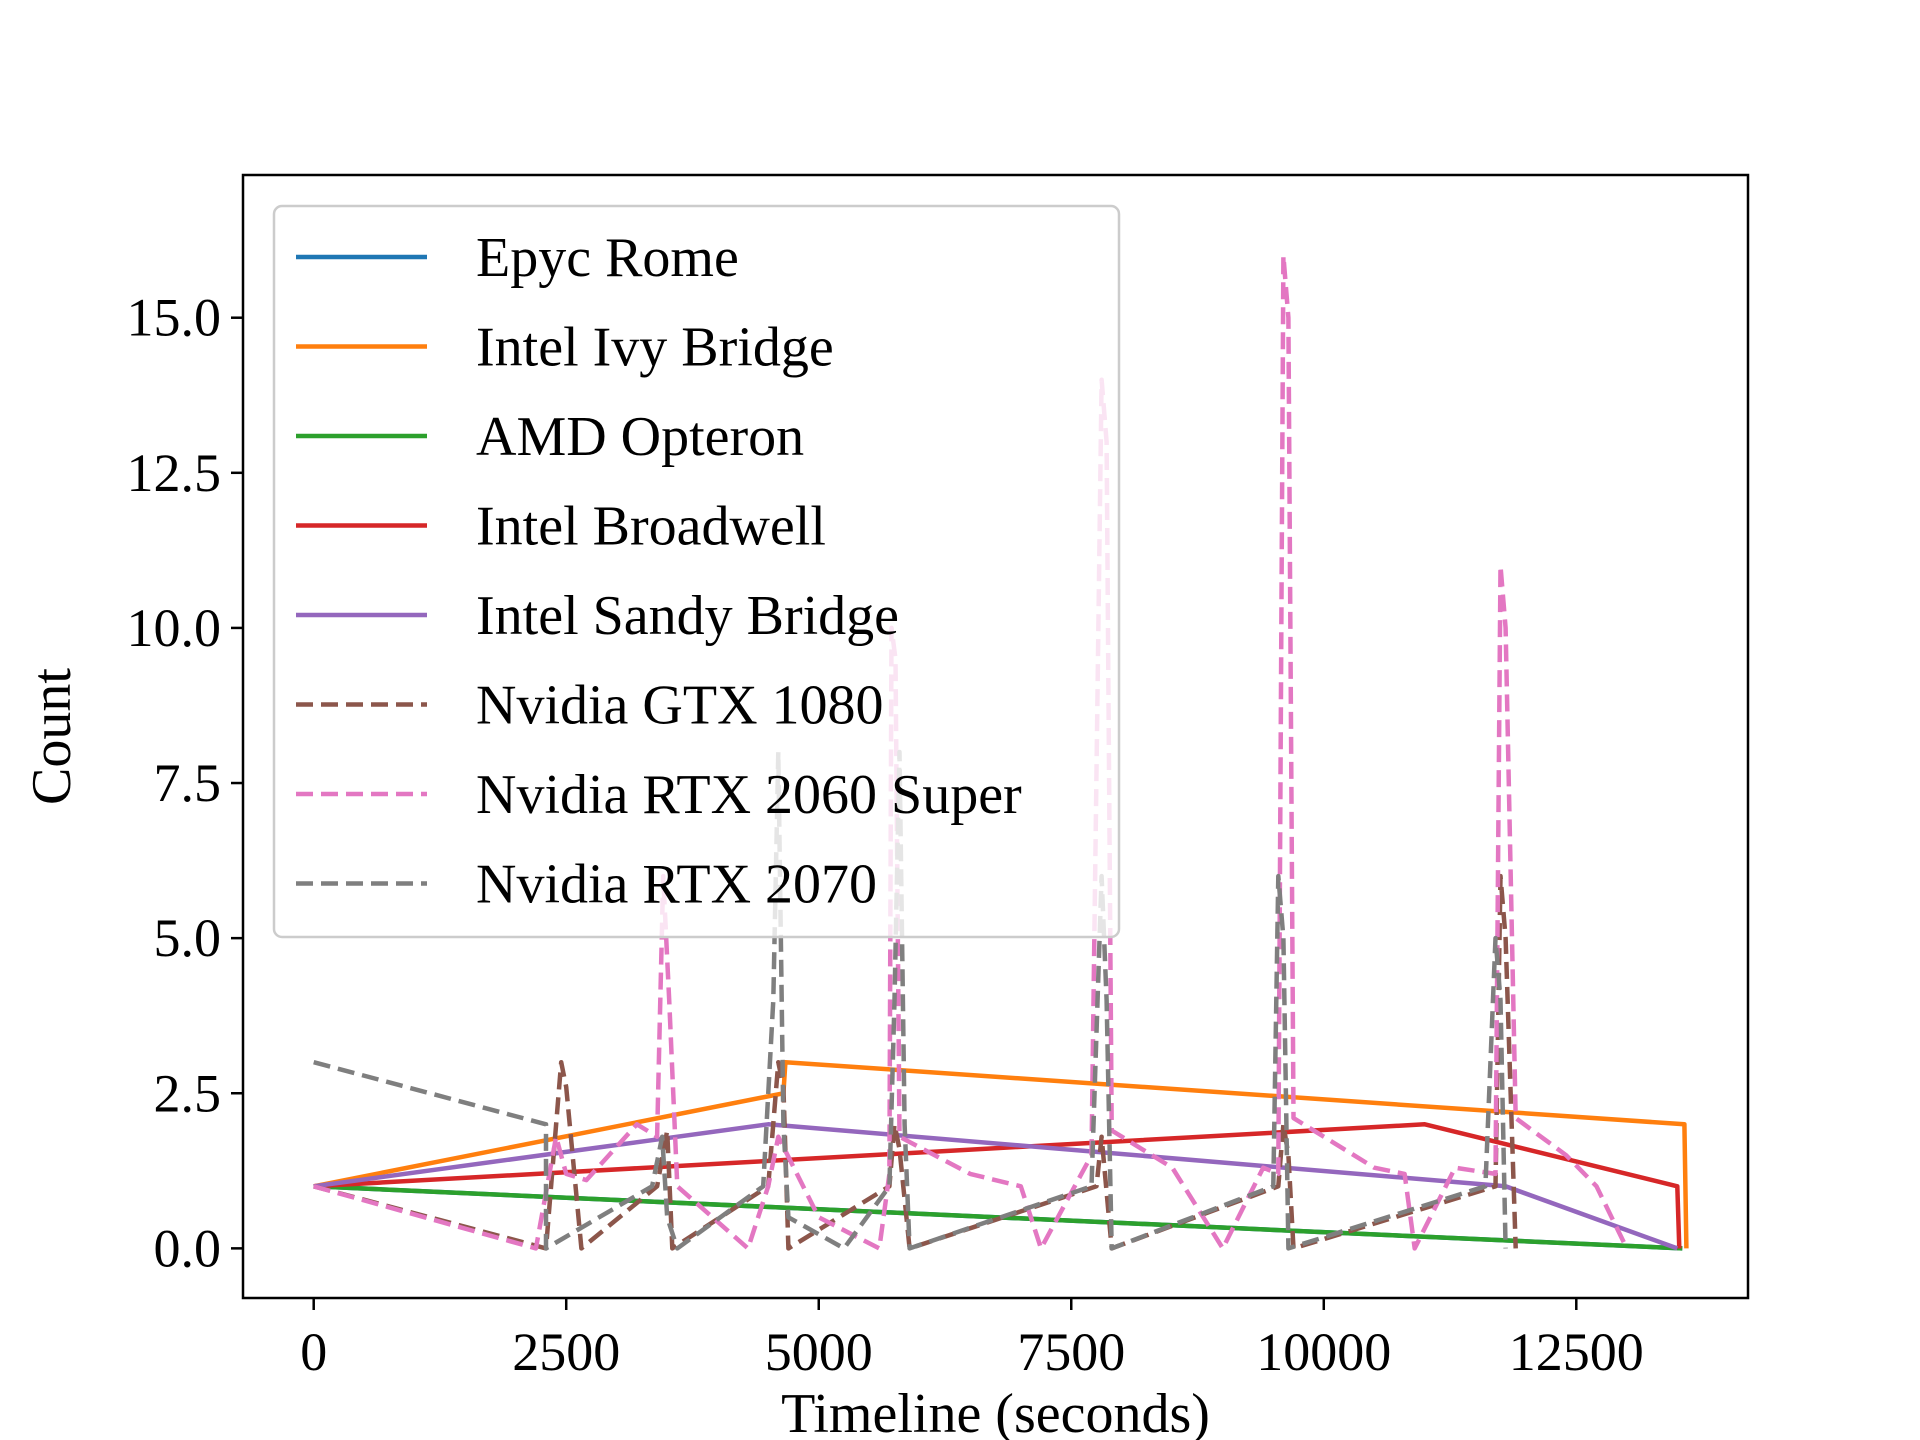 The width and height of the screenshot is (1920, 1440). What do you see at coordinates (566, 1352) in the screenshot?
I see `x-tick-label: 2500` at bounding box center [566, 1352].